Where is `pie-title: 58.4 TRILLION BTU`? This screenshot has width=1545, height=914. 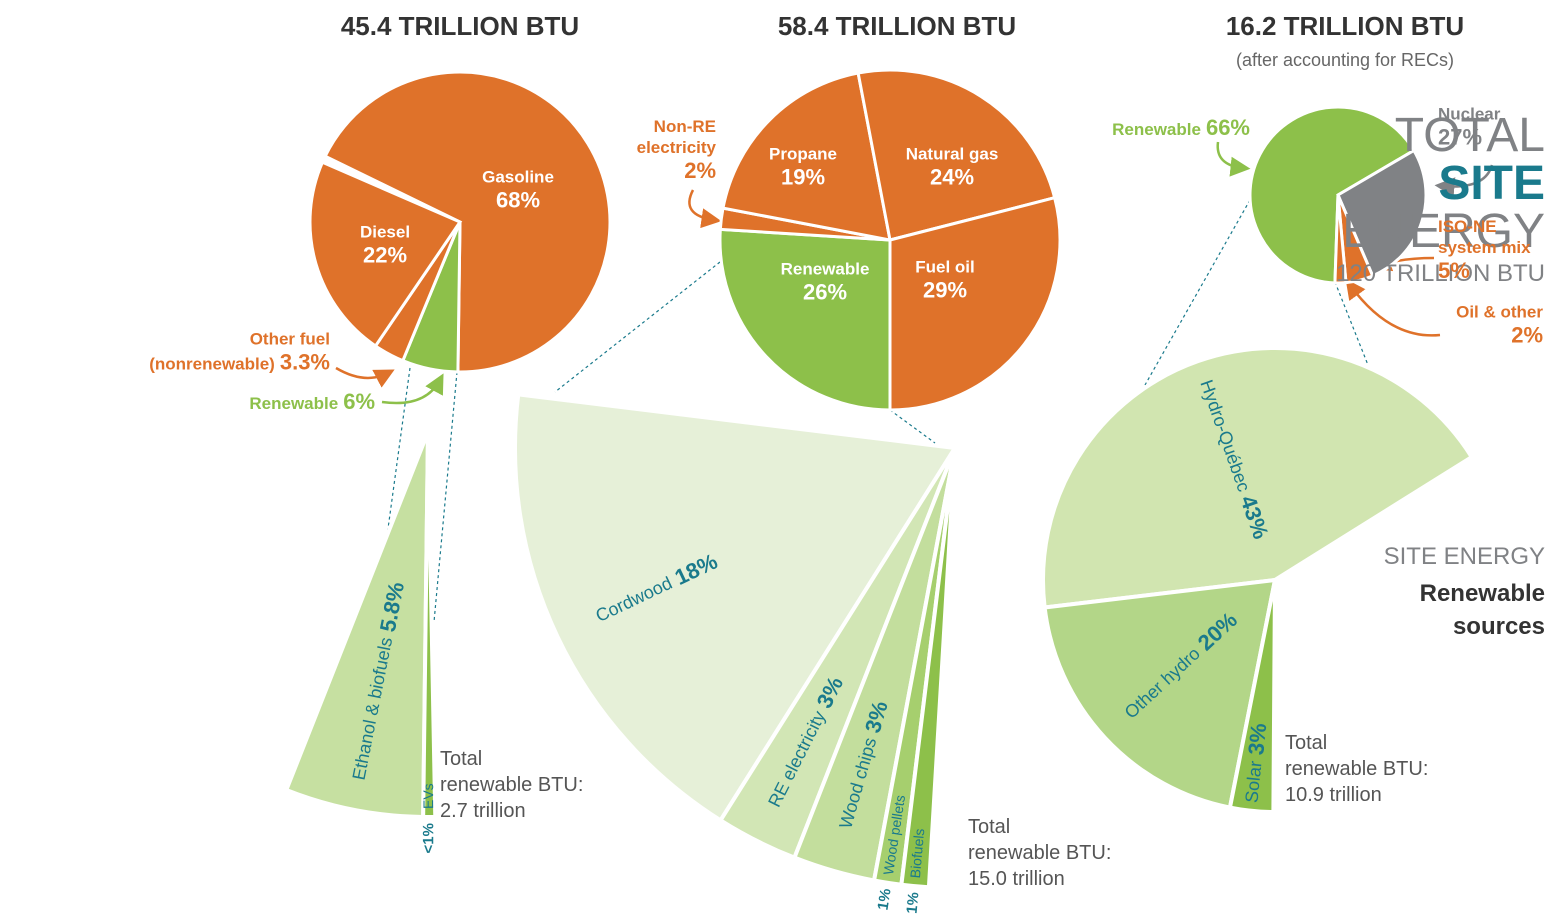 pie-title: 58.4 TRILLION BTU is located at coordinates (897, 26).